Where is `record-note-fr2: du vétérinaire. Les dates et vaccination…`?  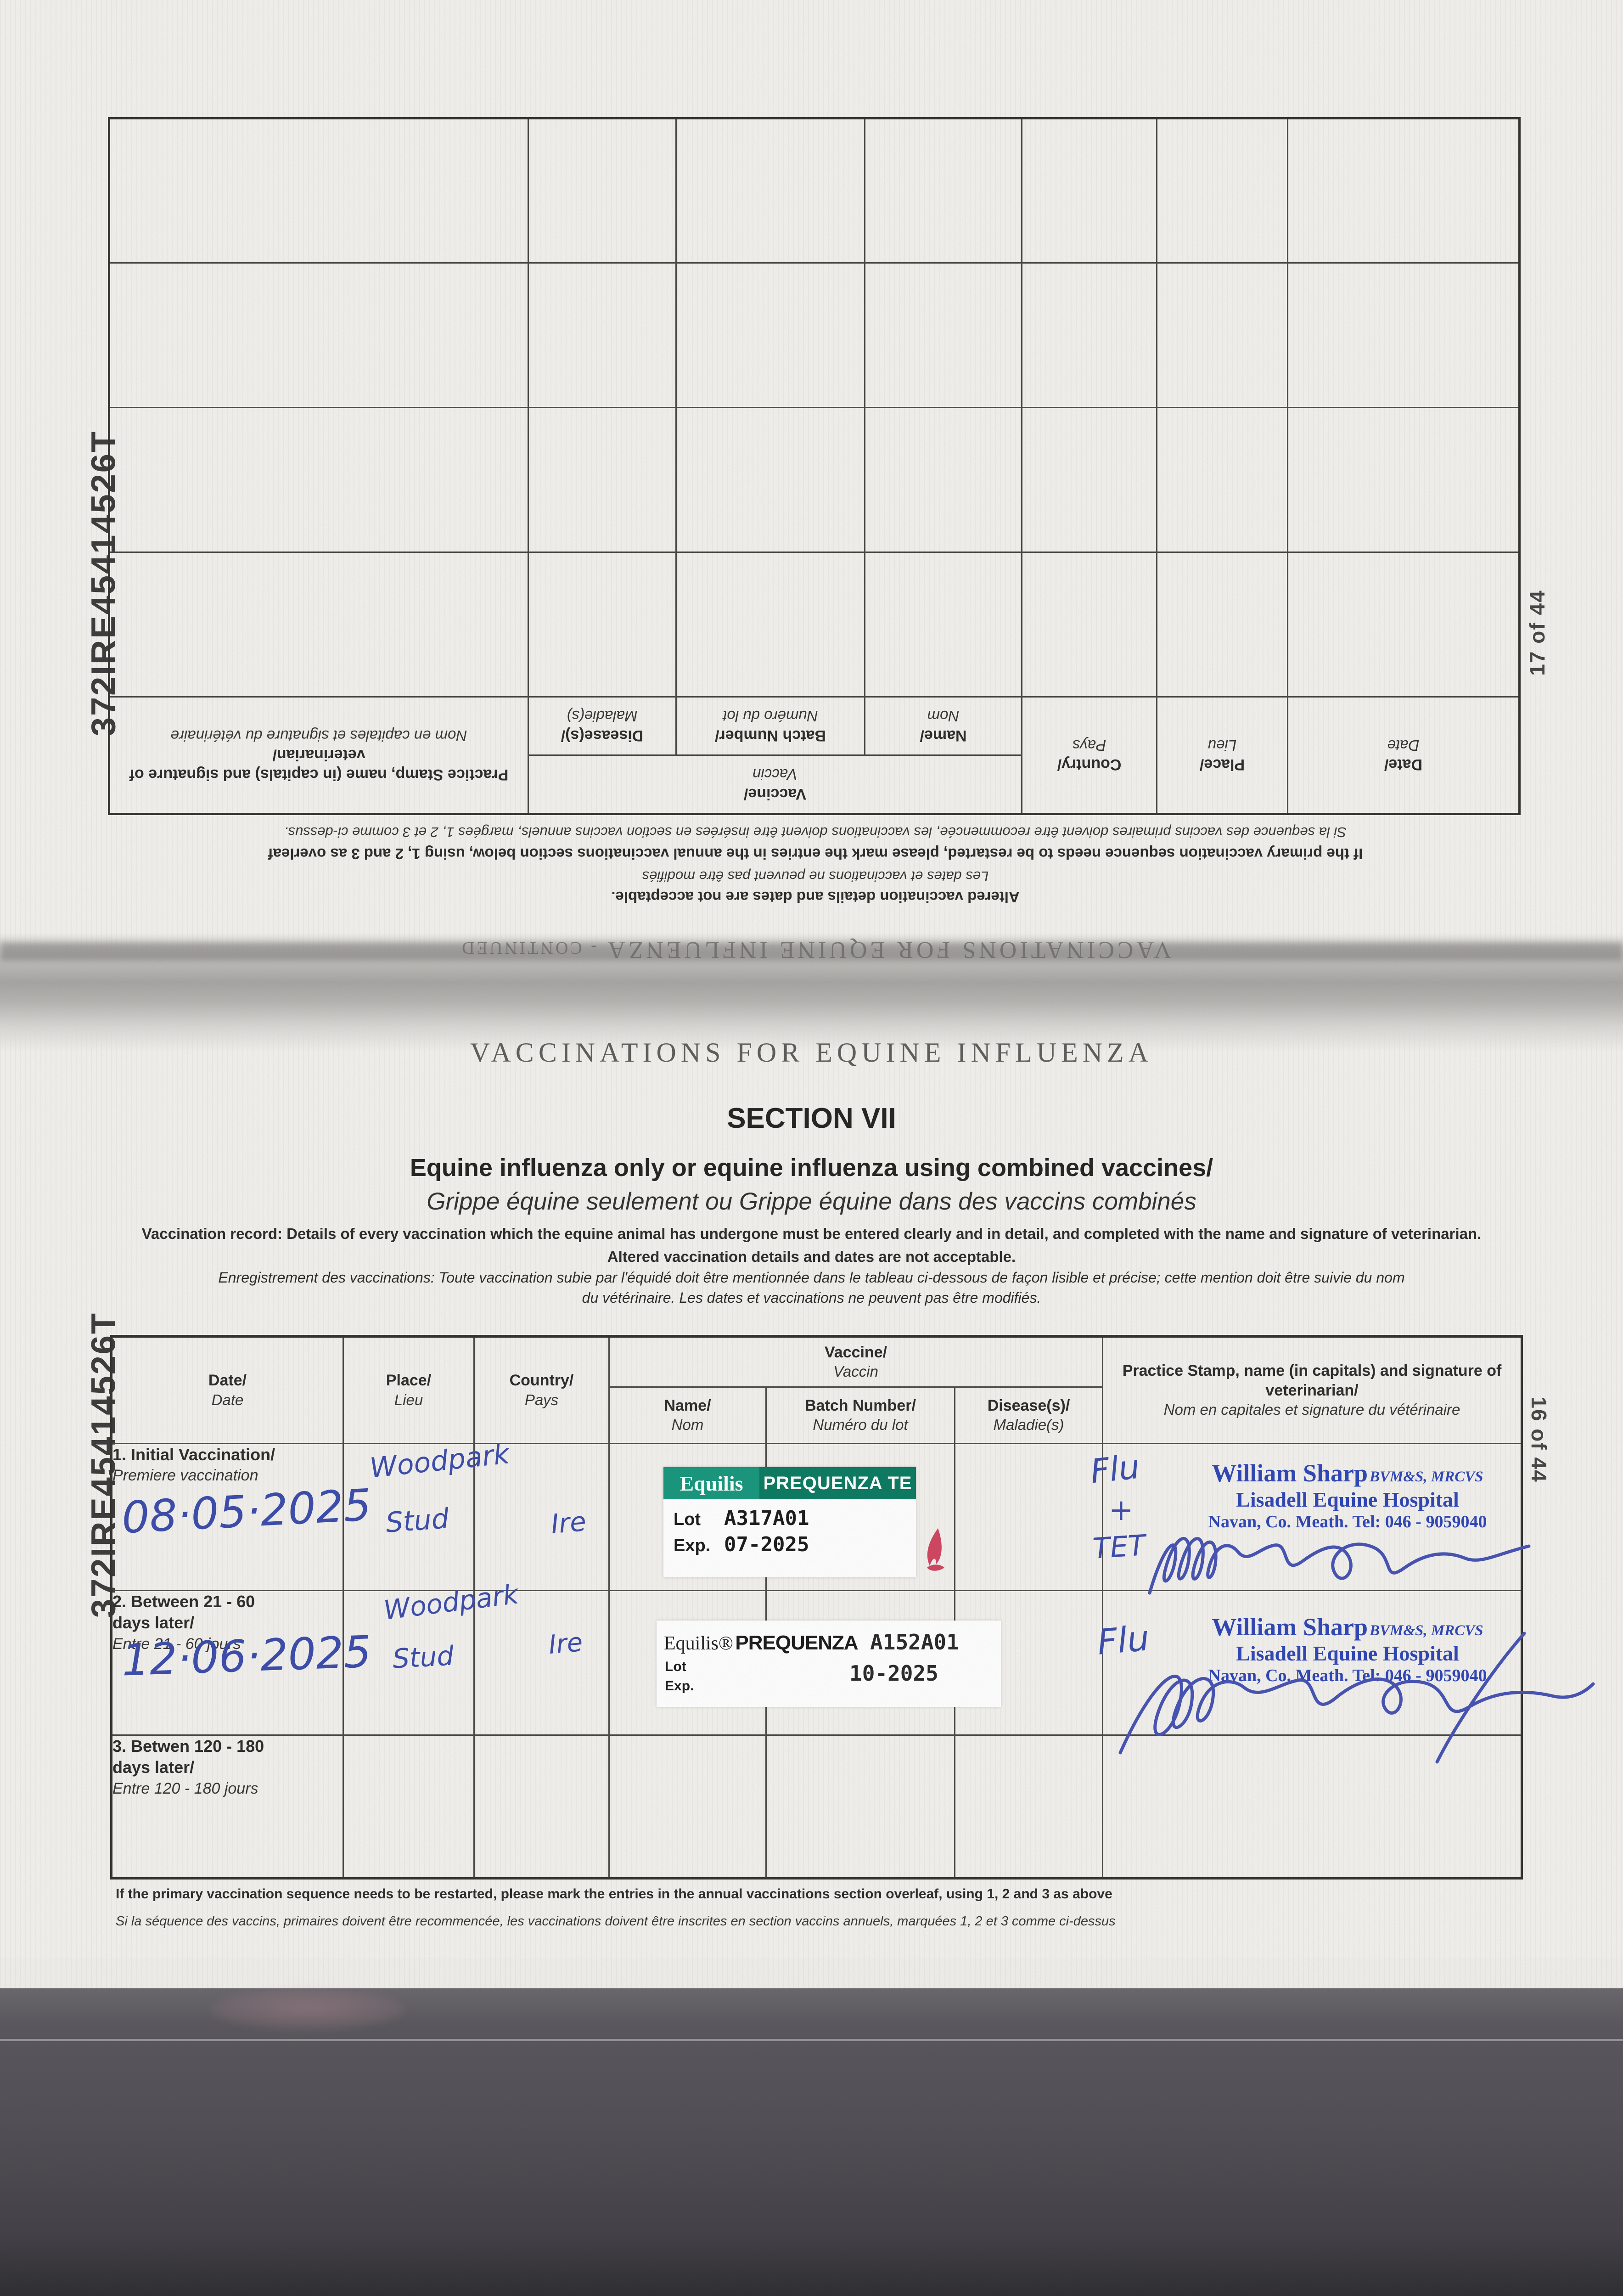 record-note-fr2: du vétérinaire. Les dates et vaccination… is located at coordinates (811, 1297).